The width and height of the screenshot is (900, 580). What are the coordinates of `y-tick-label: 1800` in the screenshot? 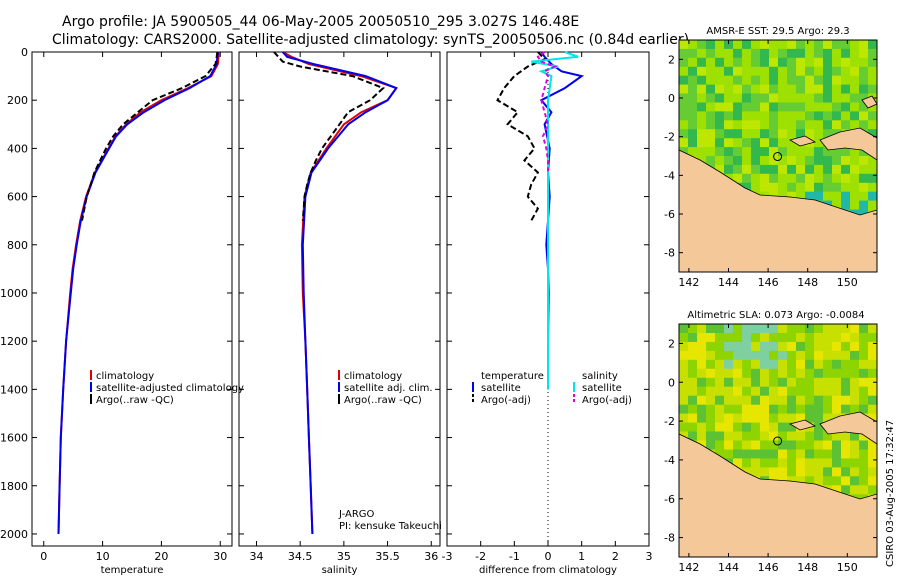 It's located at (14, 486).